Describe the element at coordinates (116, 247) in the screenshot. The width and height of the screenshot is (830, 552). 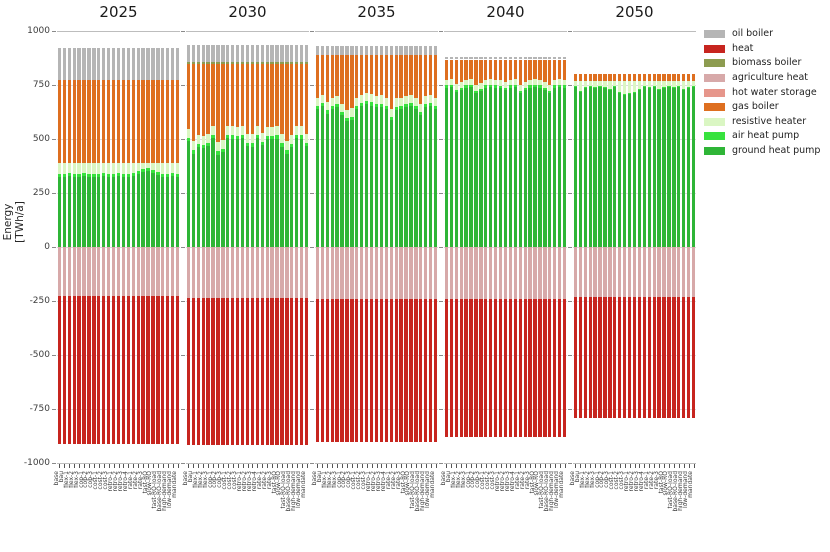
I see `plot-area` at that location.